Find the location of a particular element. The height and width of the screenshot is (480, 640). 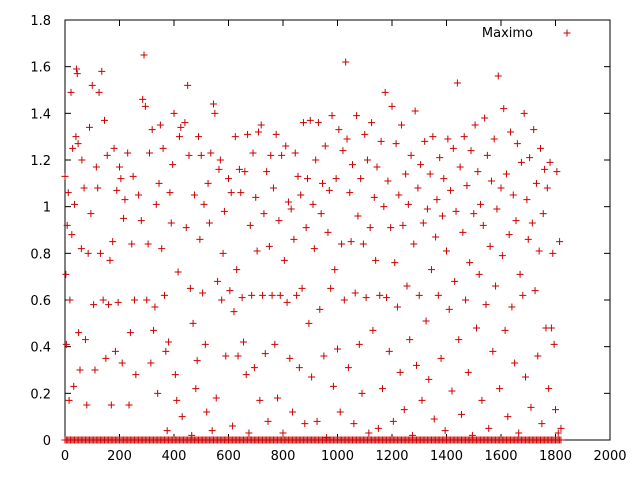

y-tick-label: 1.4 is located at coordinates (40, 114).